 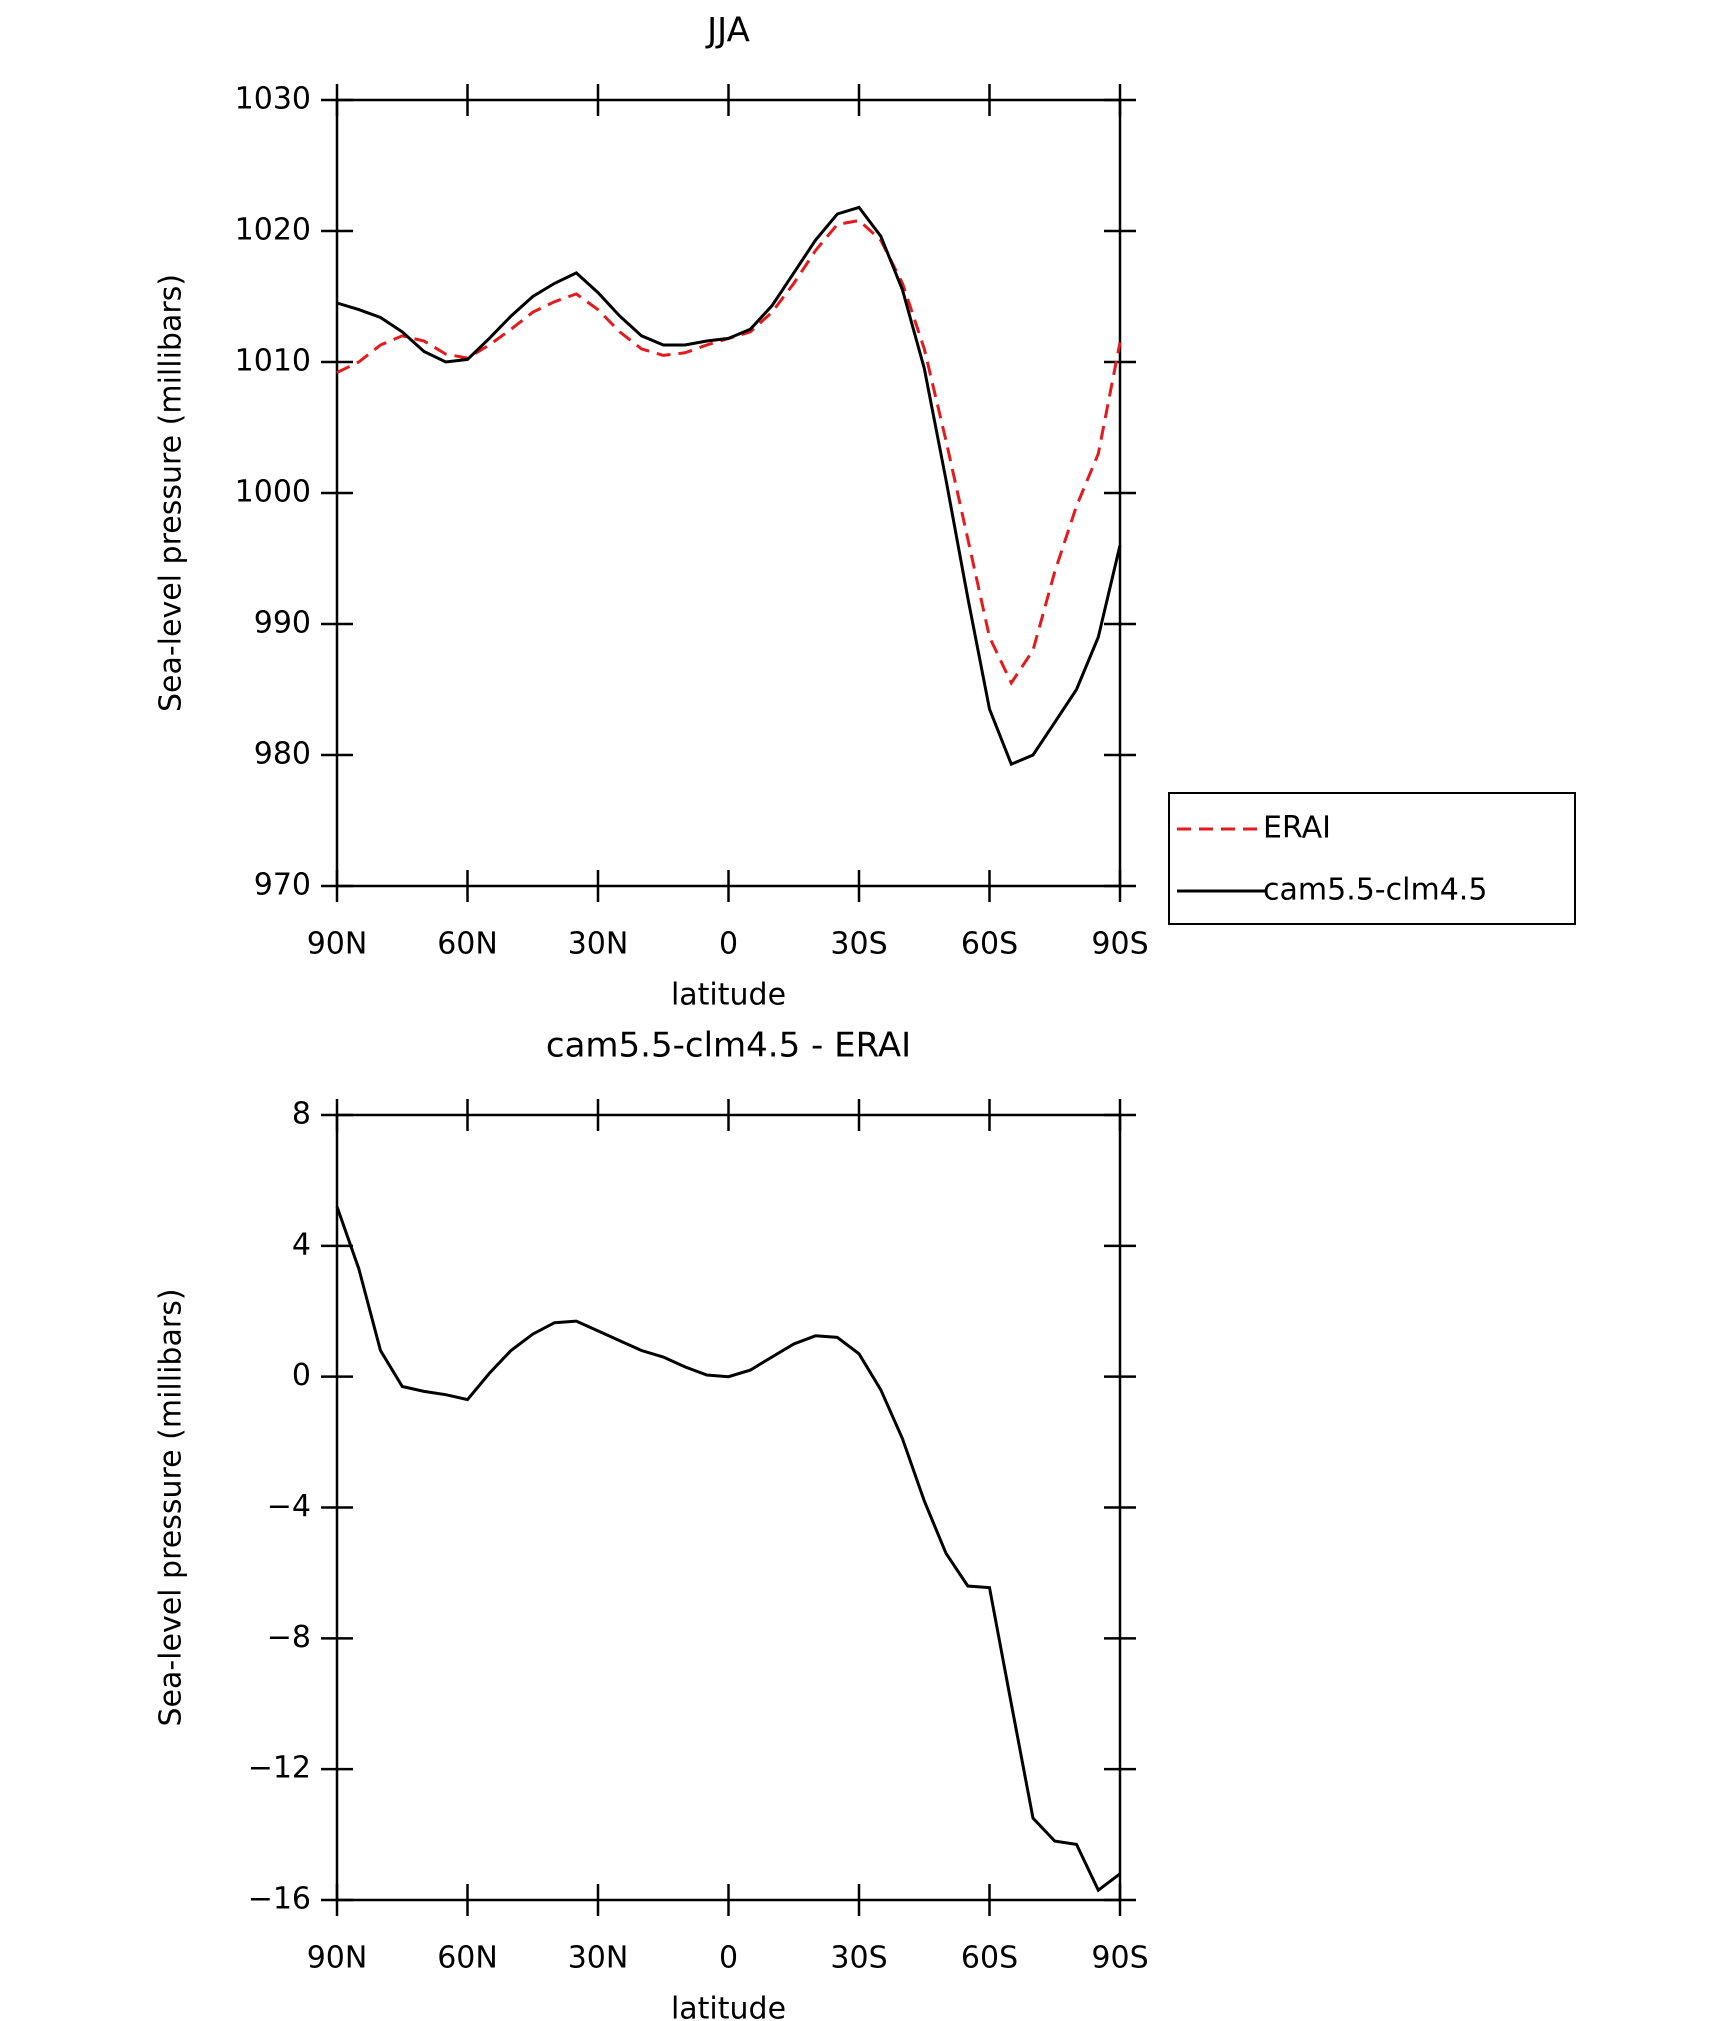 What do you see at coordinates (301, 1375) in the screenshot?
I see `y-tick-label: 0` at bounding box center [301, 1375].